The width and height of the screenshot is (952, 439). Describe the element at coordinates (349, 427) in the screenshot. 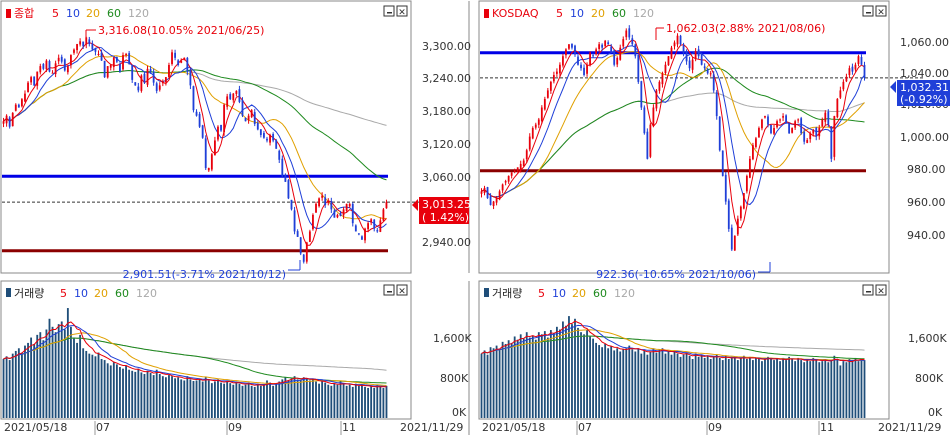

I see `x-month-label: 11` at that location.